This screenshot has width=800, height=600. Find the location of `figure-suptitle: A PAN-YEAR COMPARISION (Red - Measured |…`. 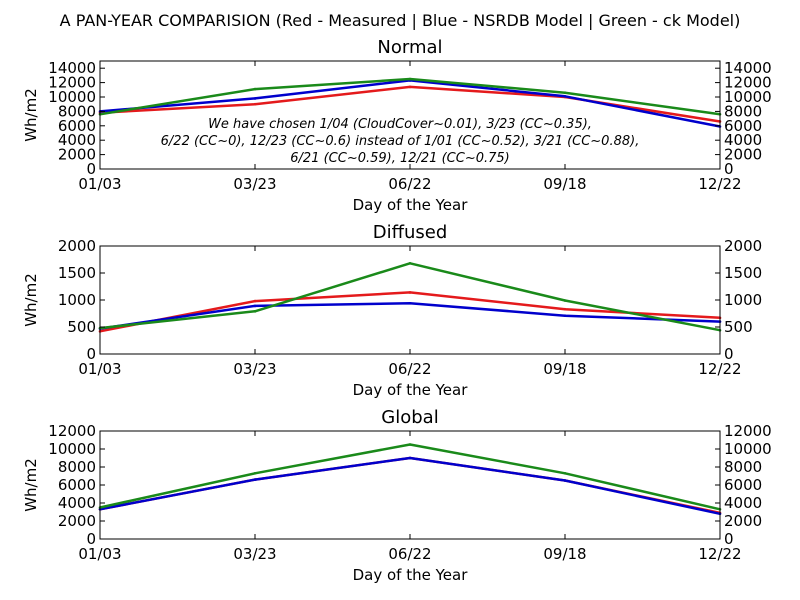

figure-suptitle: A PAN-YEAR COMPARISION (Red - Measured |… is located at coordinates (400, 20).